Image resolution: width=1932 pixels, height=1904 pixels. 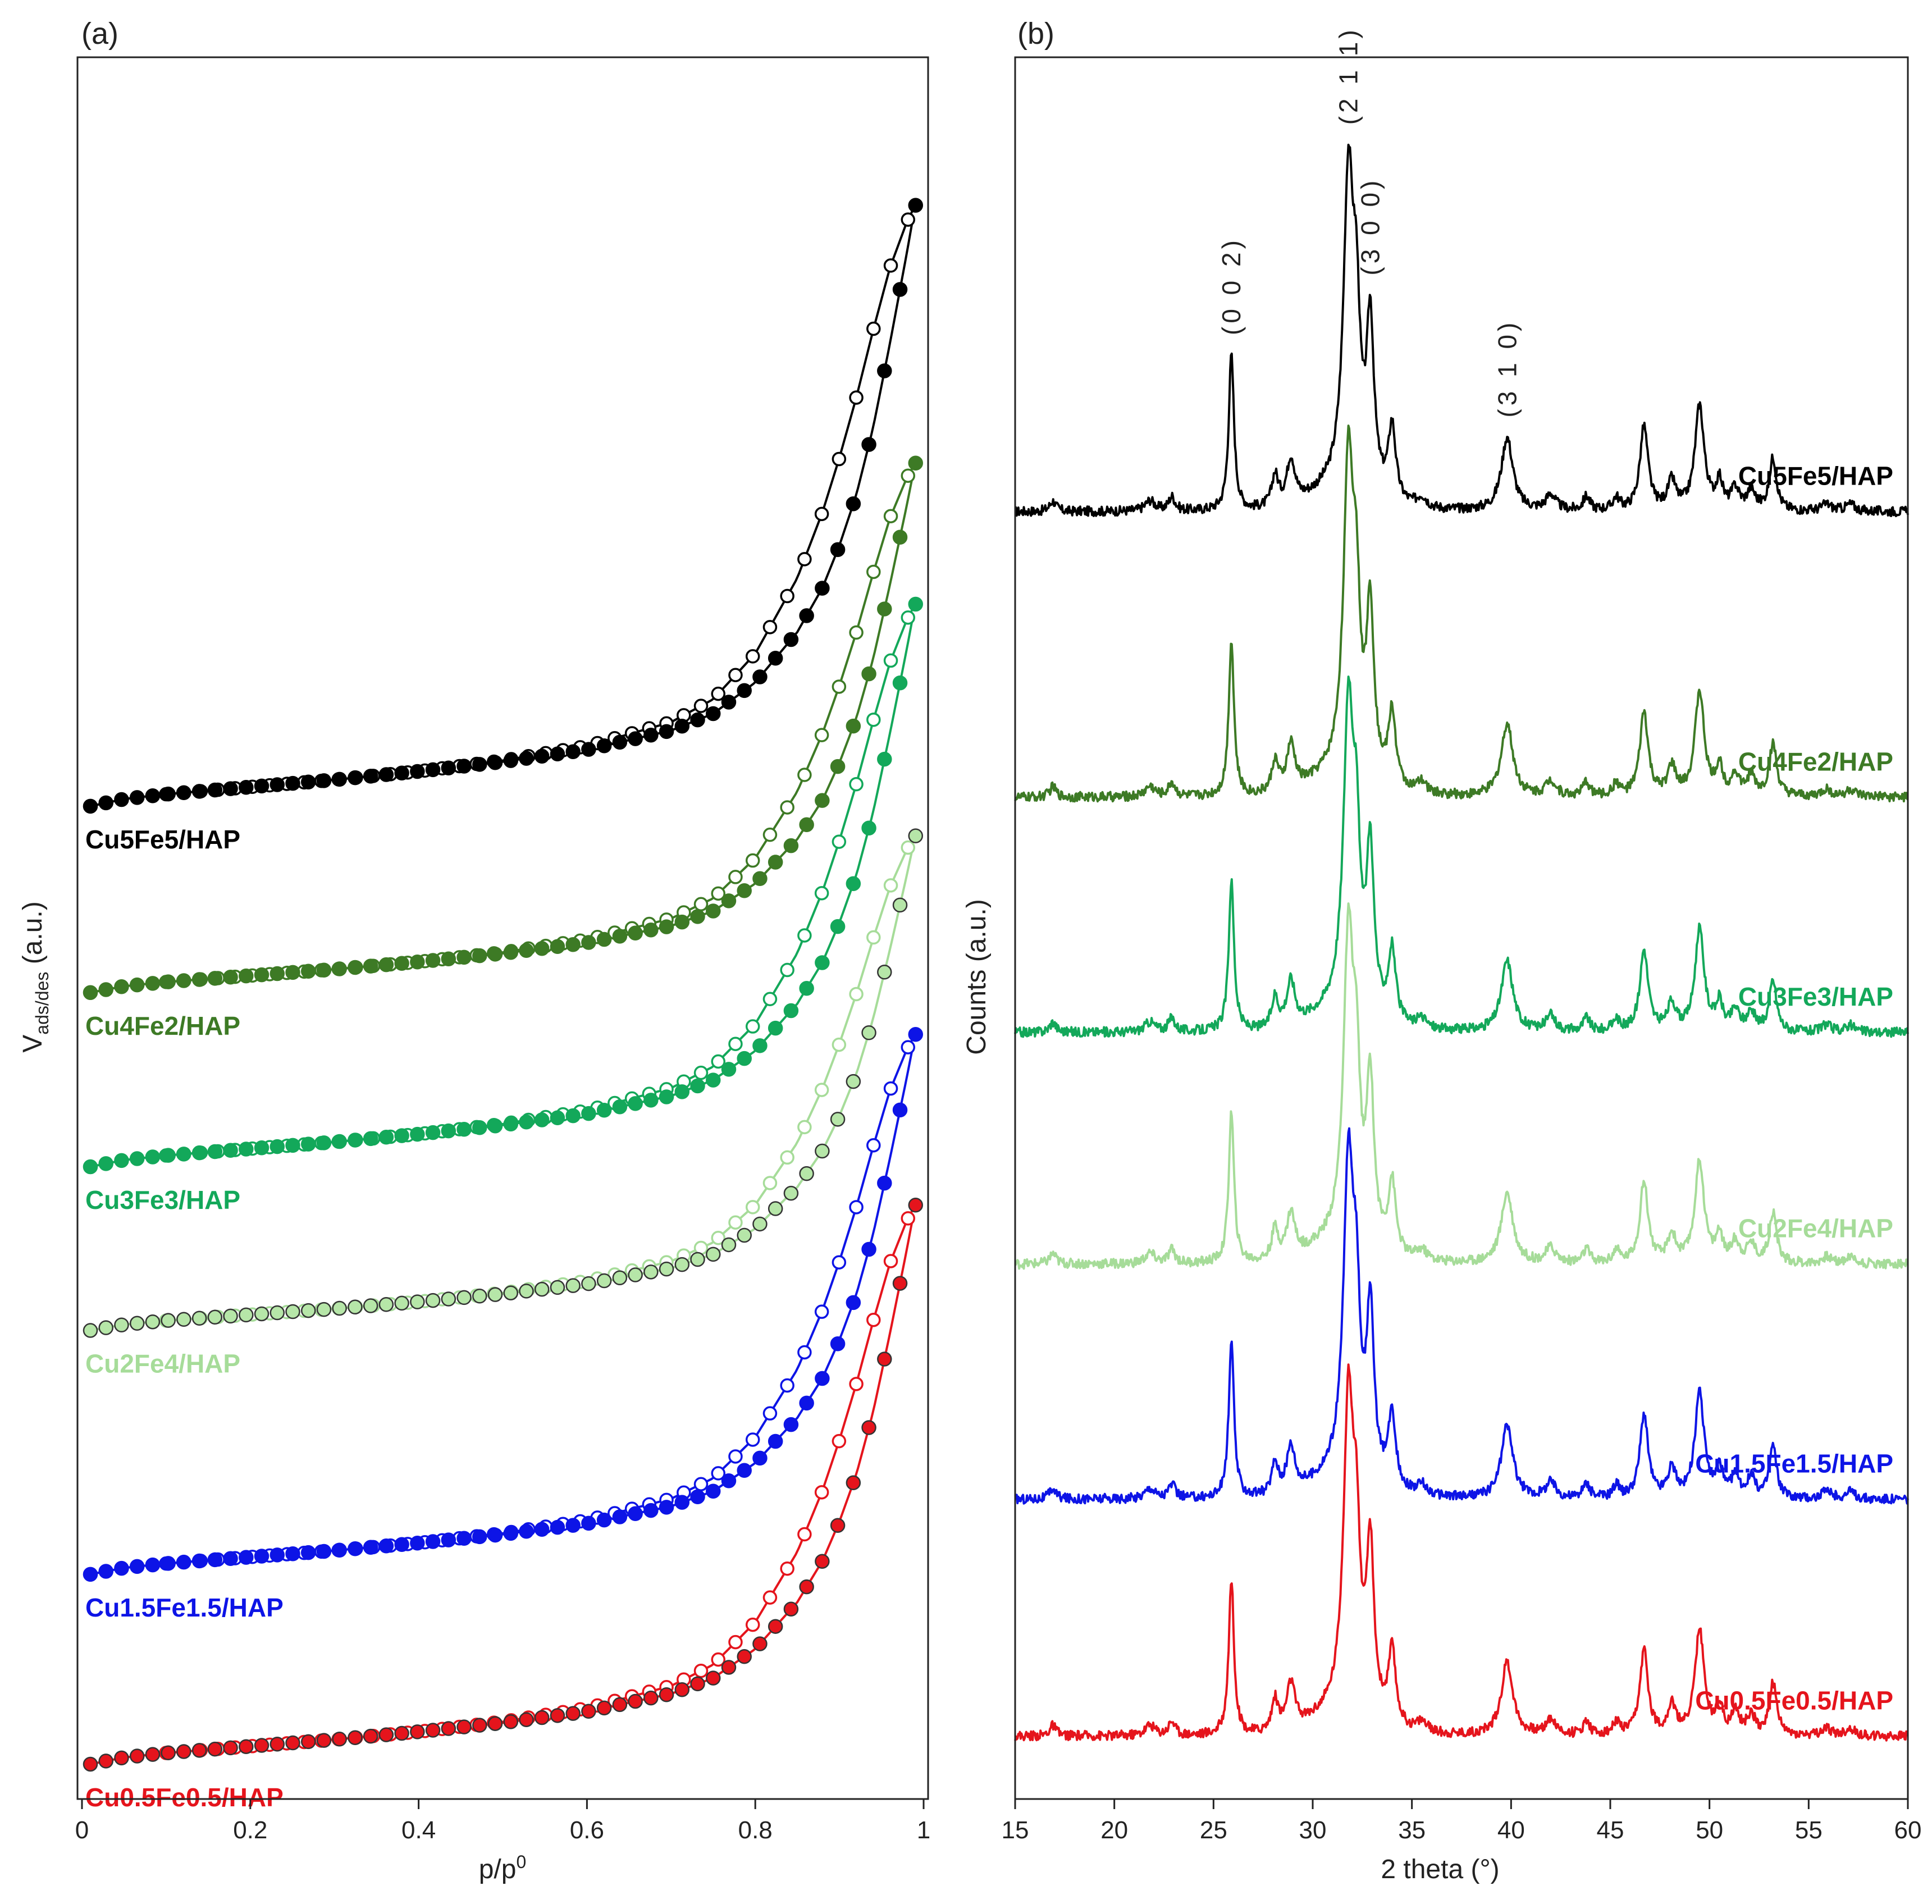 I want to click on xrd-pattern-cu4fe2-hap, so click(x=1461, y=613).